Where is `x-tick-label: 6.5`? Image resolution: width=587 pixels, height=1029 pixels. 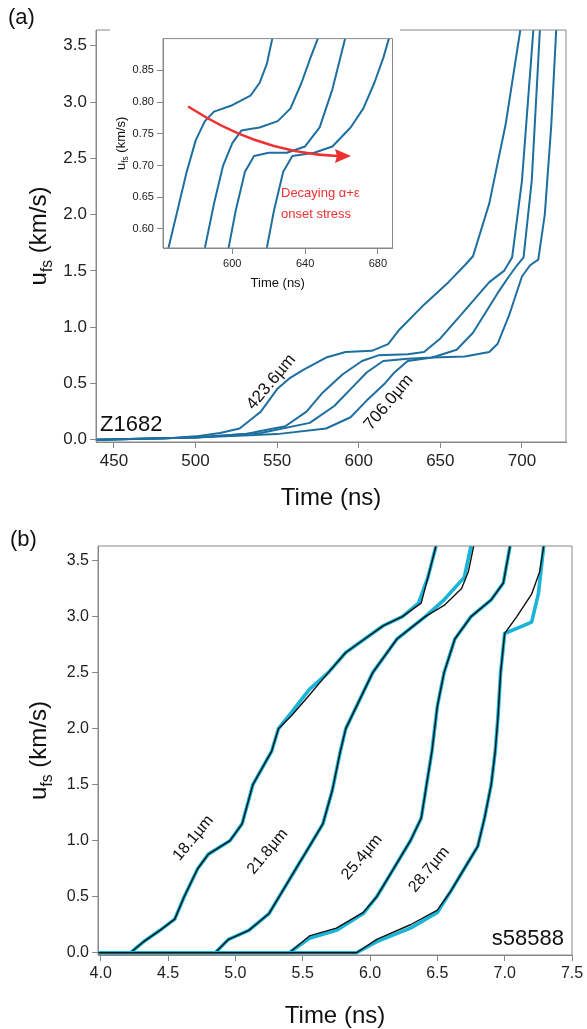
x-tick-label: 6.5 is located at coordinates (437, 973).